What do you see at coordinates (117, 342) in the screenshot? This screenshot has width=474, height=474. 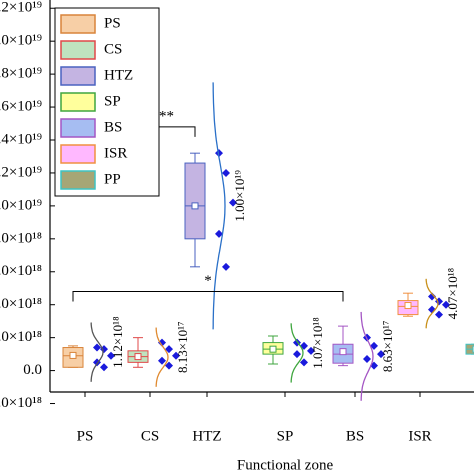 I see `annotation: 1.12×10¹⁸` at bounding box center [117, 342].